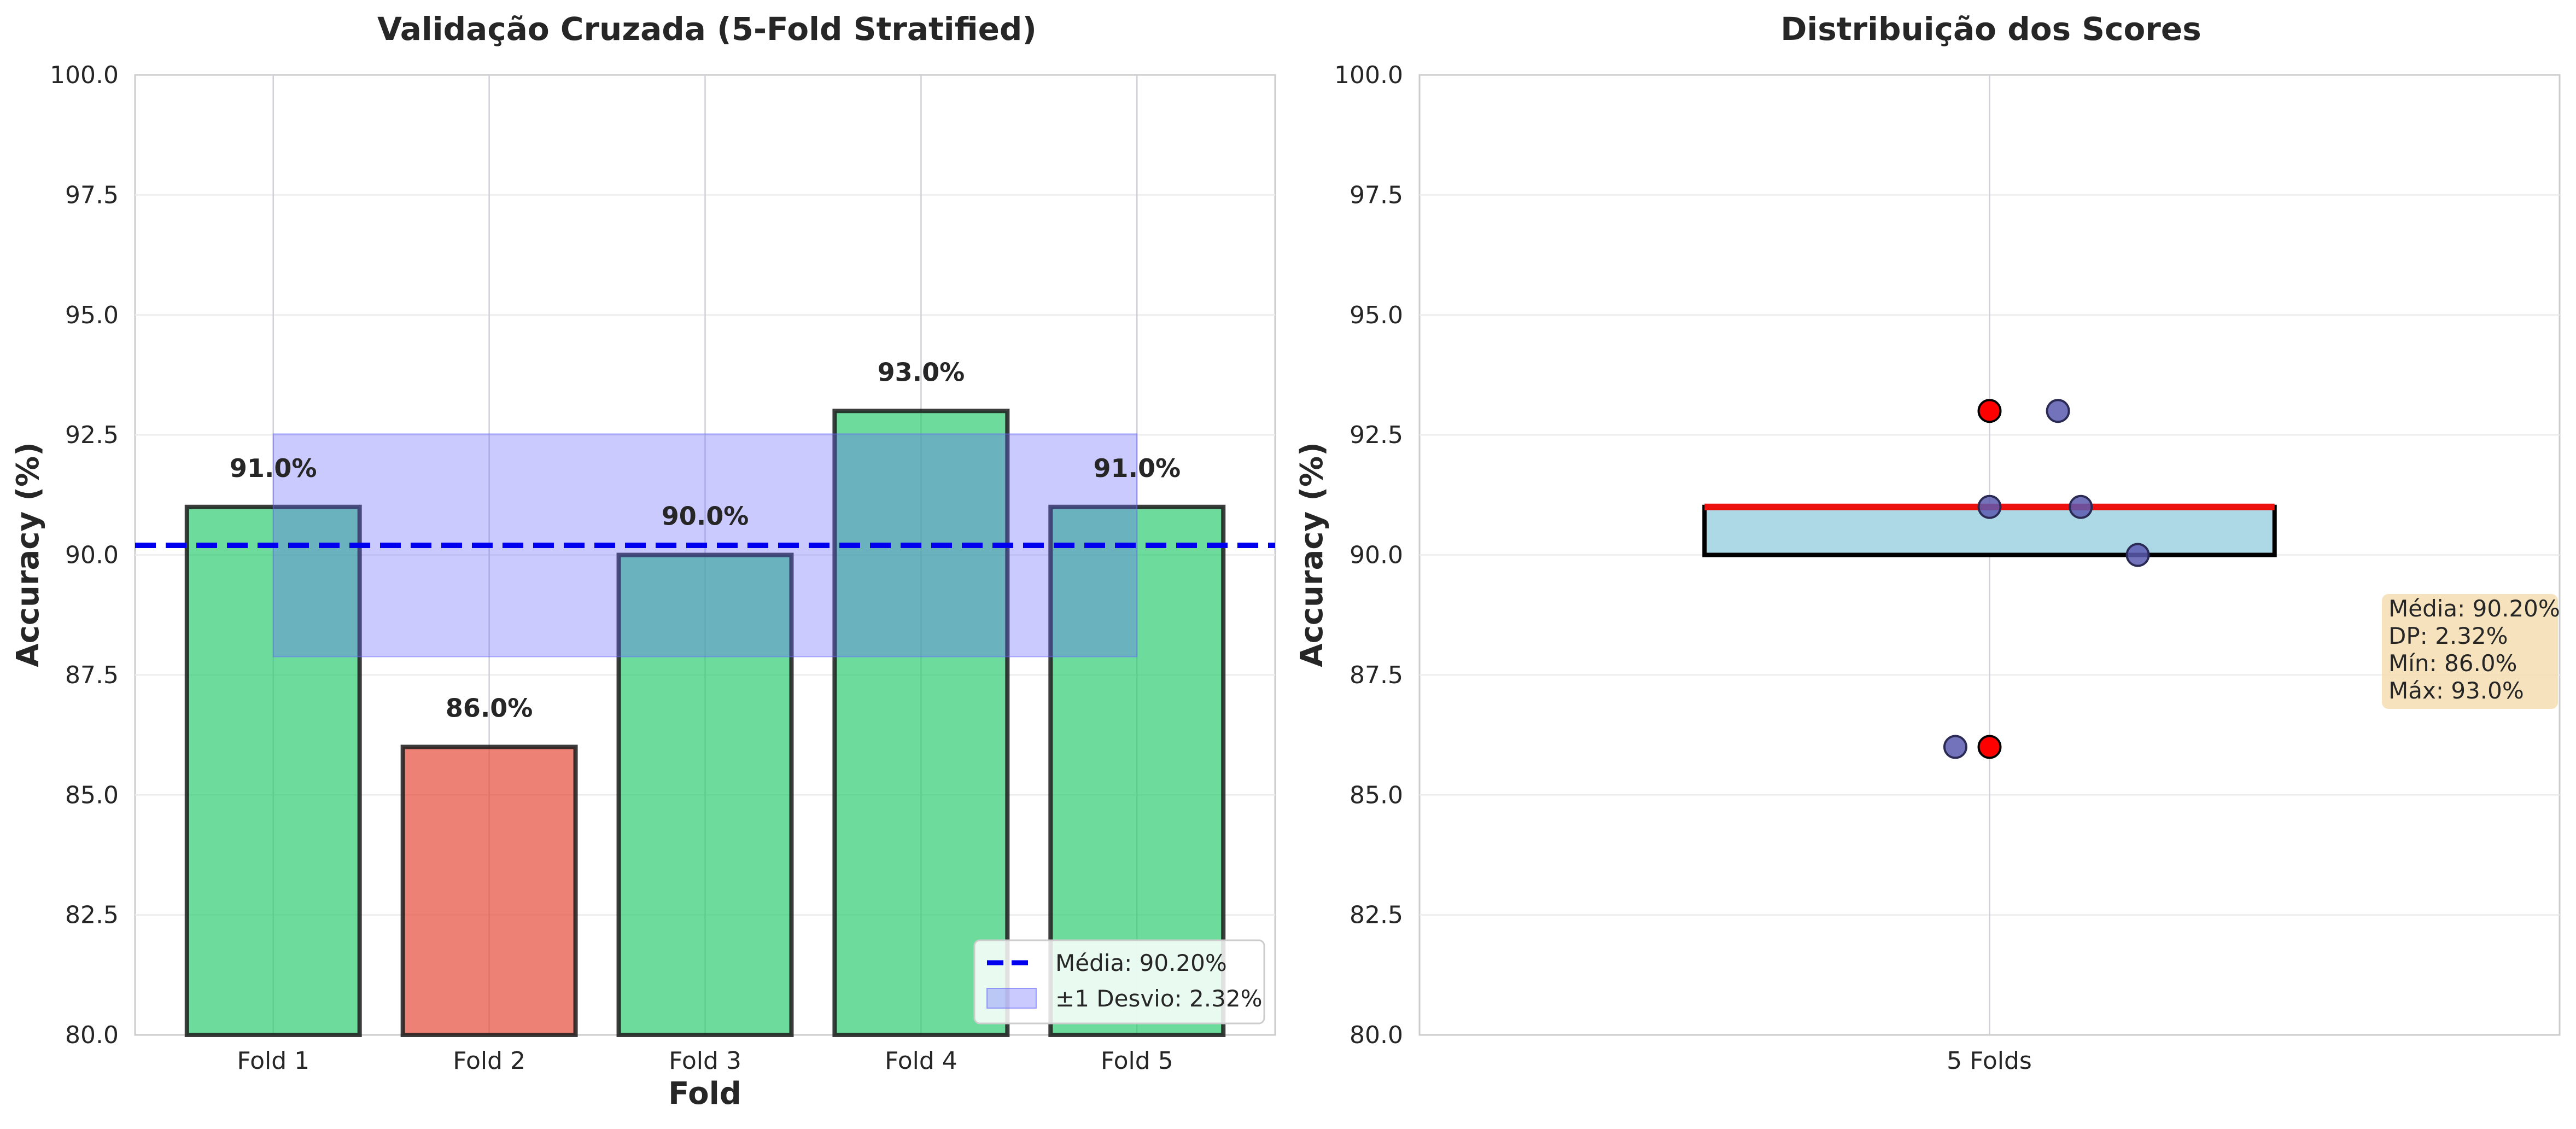 The width and height of the screenshot is (2576, 1129). I want to click on right-chart-title: Distribuição dos Scores, so click(1990, 29).